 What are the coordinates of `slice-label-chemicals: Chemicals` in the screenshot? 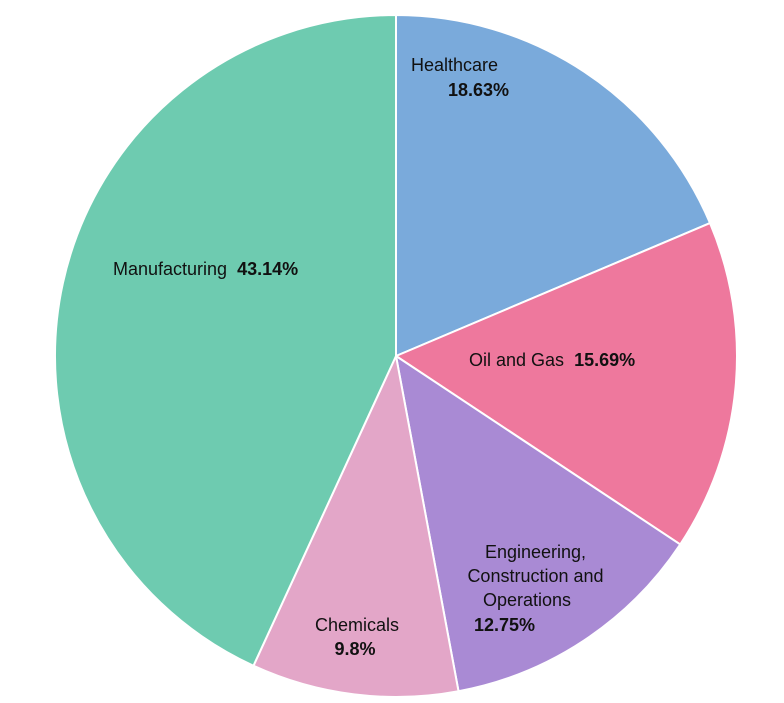 It's located at (357, 625).